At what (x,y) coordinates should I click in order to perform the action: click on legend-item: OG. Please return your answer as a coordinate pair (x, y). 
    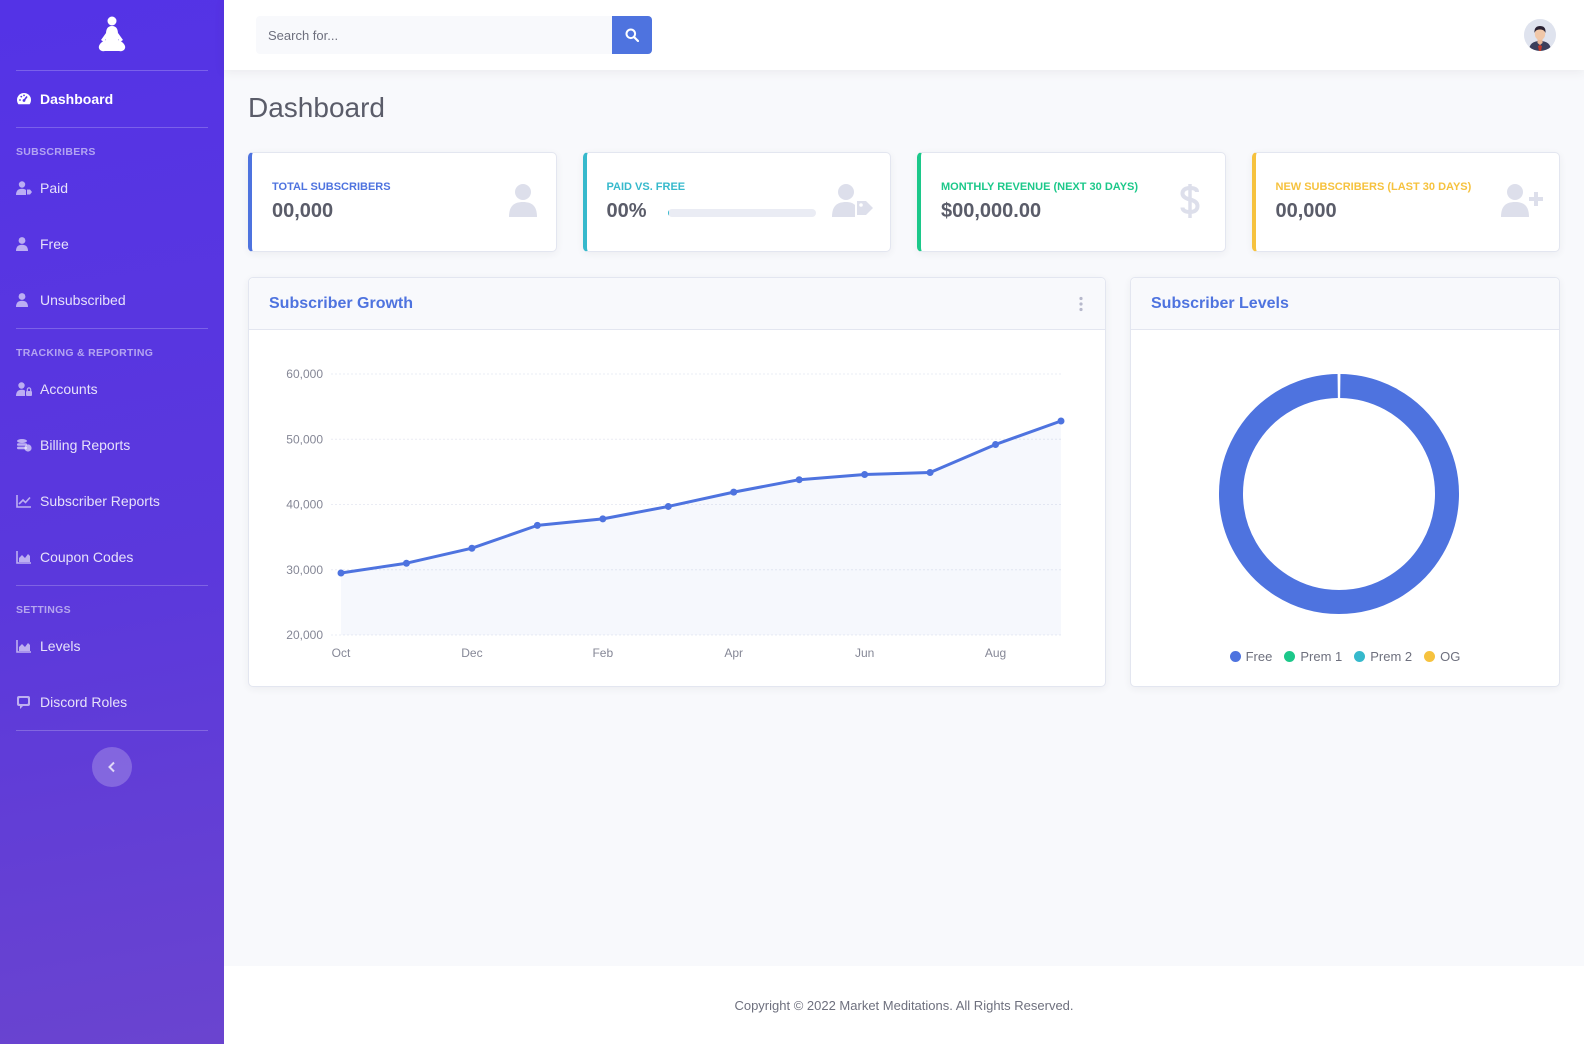
    Looking at the image, I should click on (1442, 656).